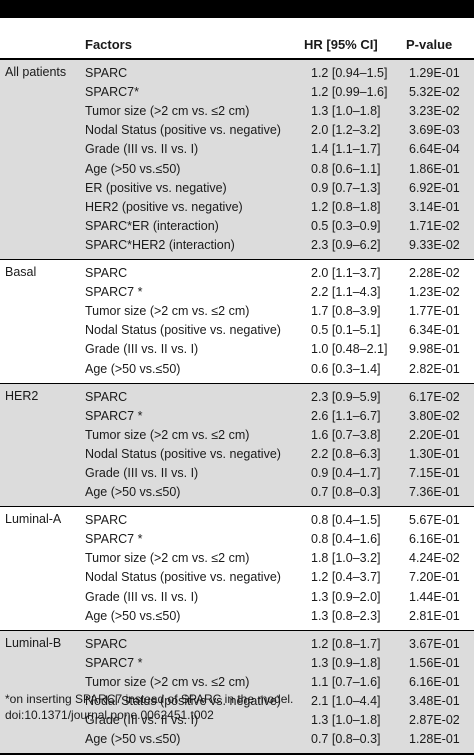 Image resolution: width=474 pixels, height=755 pixels. What do you see at coordinates (434, 368) in the screenshot?
I see `p-value-cell: 2.82E-01` at bounding box center [434, 368].